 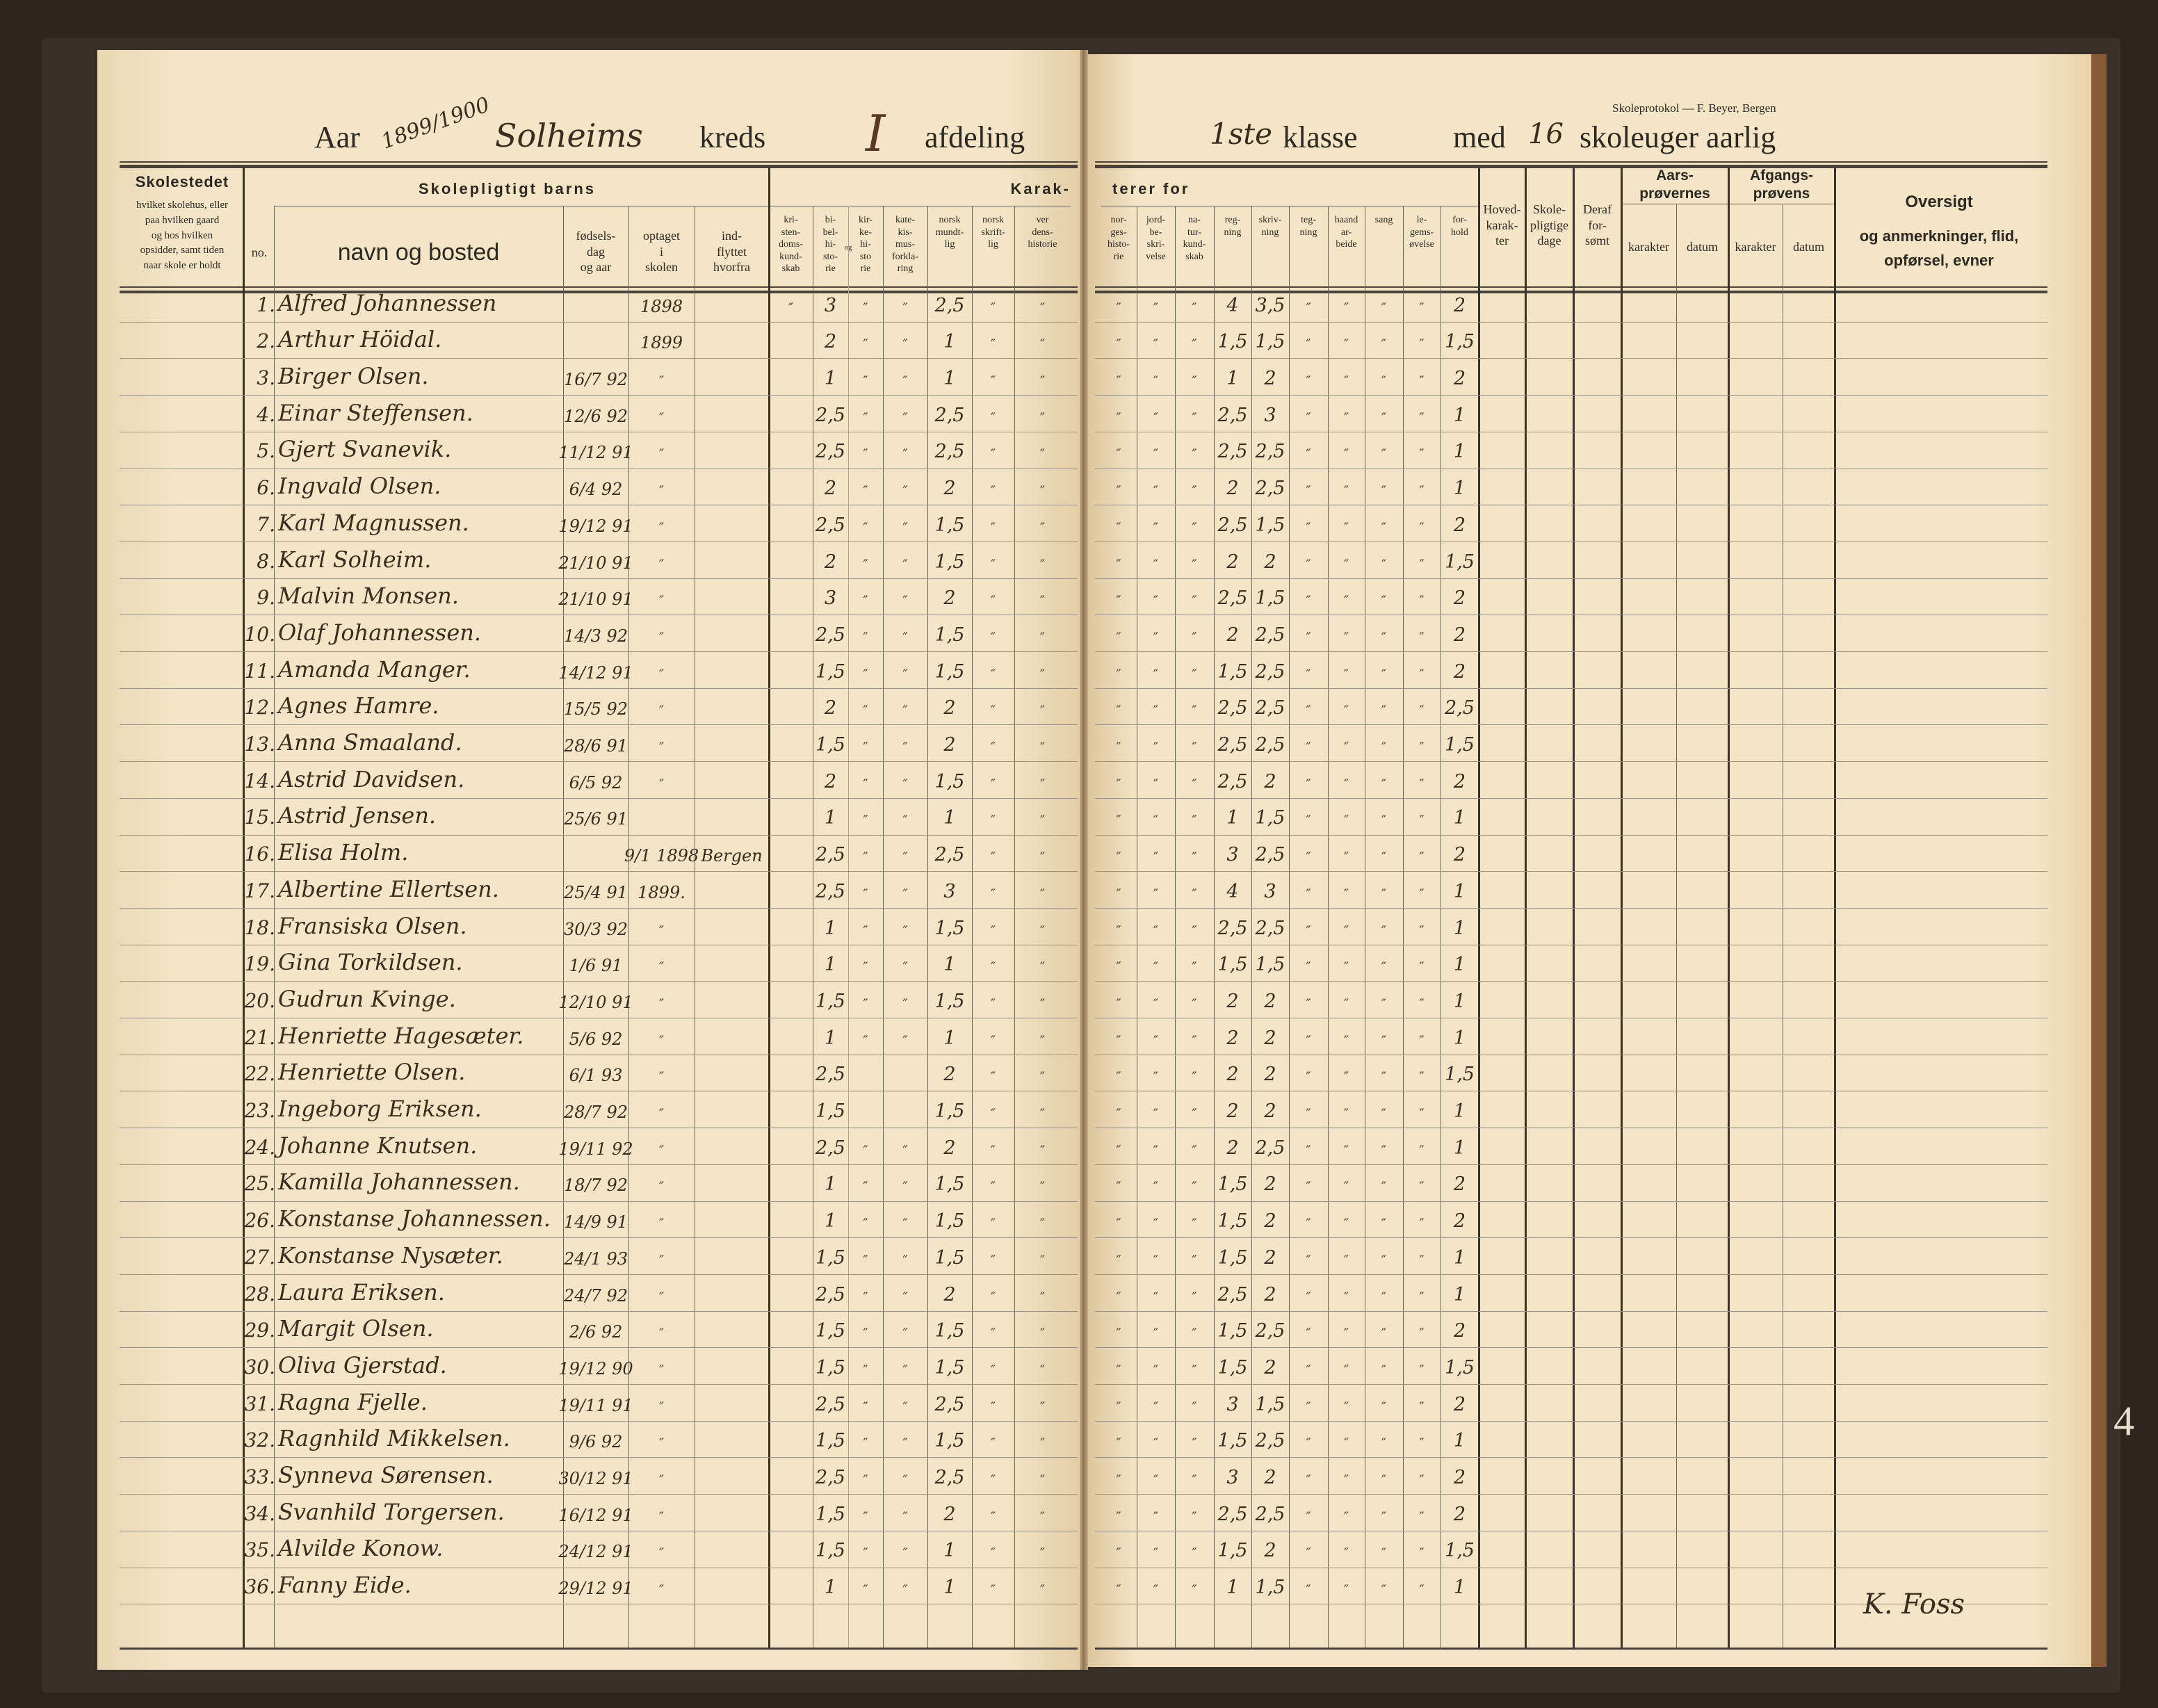 What do you see at coordinates (2124, 1421) in the screenshot?
I see `page-edge-mark: 4` at bounding box center [2124, 1421].